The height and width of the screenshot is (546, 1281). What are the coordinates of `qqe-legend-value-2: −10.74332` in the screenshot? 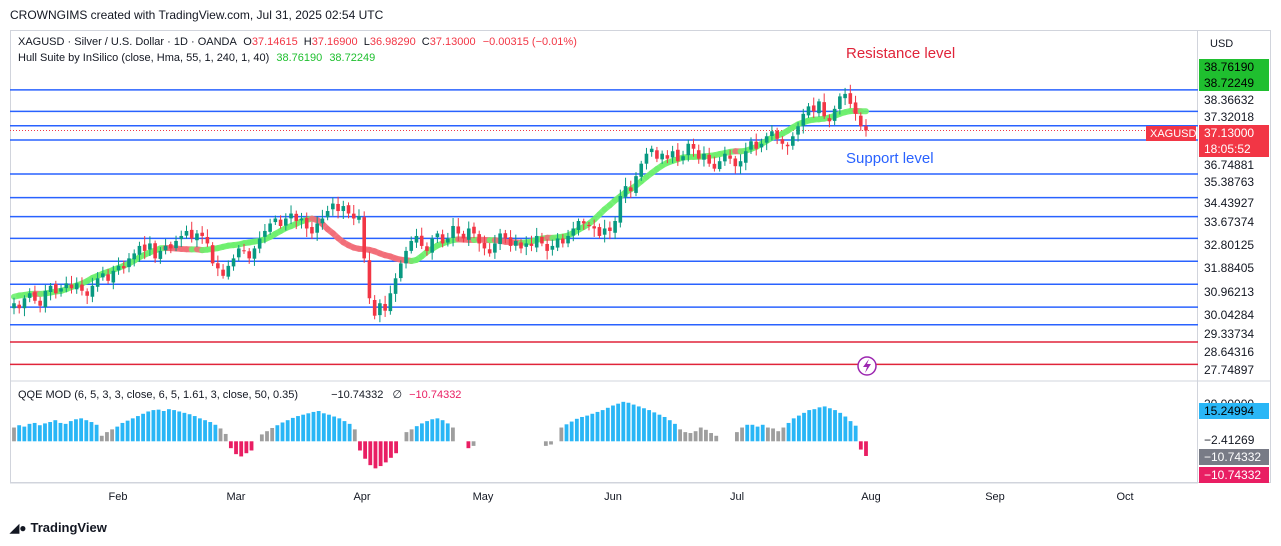 It's located at (435, 395).